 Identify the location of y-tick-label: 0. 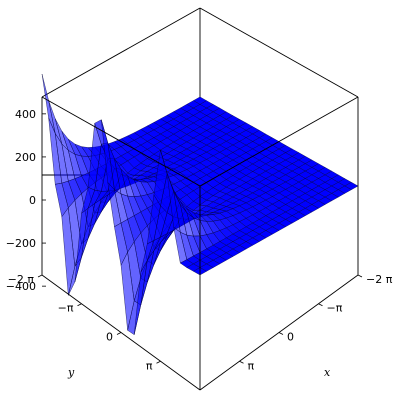
(109, 337).